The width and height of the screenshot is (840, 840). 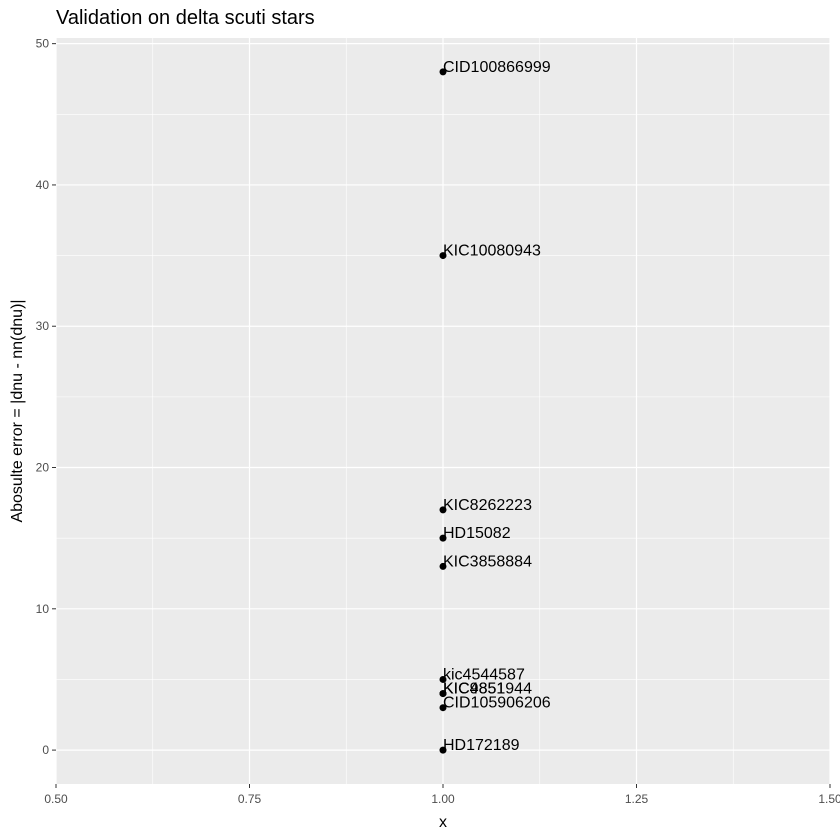 I want to click on point-label: CID100866999, so click(x=497, y=67).